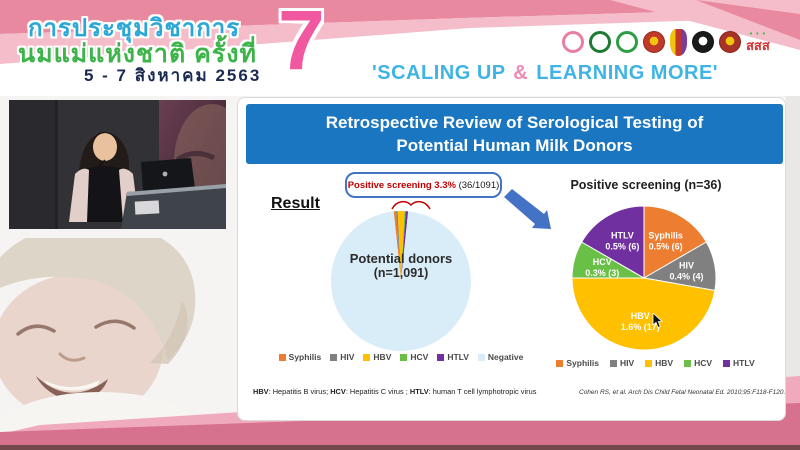 This screenshot has height=450, width=800. I want to click on ministry-of-public-health-logo, so click(600, 42).